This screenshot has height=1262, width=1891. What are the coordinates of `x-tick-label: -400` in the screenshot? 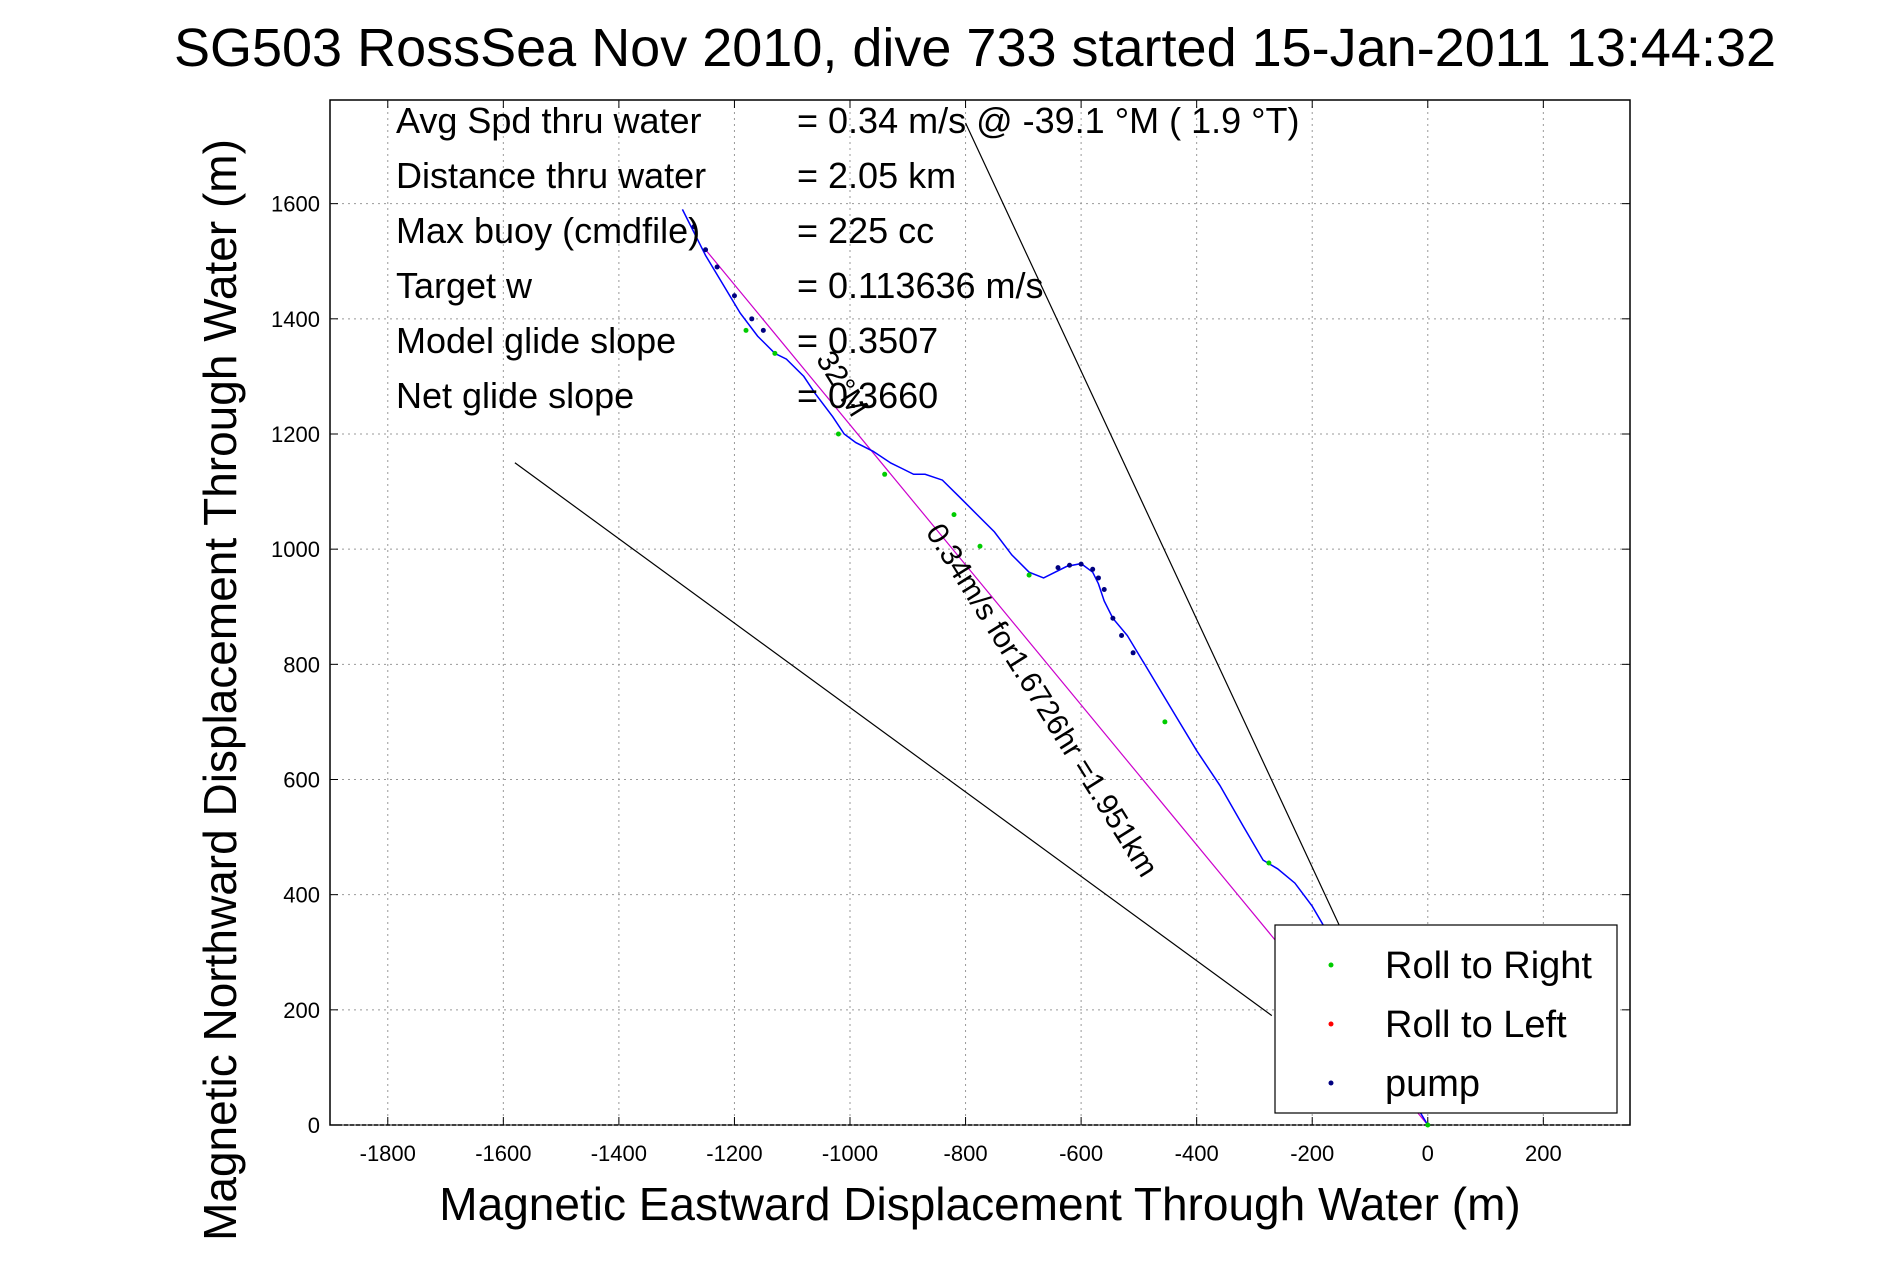 It's located at (1197, 1153).